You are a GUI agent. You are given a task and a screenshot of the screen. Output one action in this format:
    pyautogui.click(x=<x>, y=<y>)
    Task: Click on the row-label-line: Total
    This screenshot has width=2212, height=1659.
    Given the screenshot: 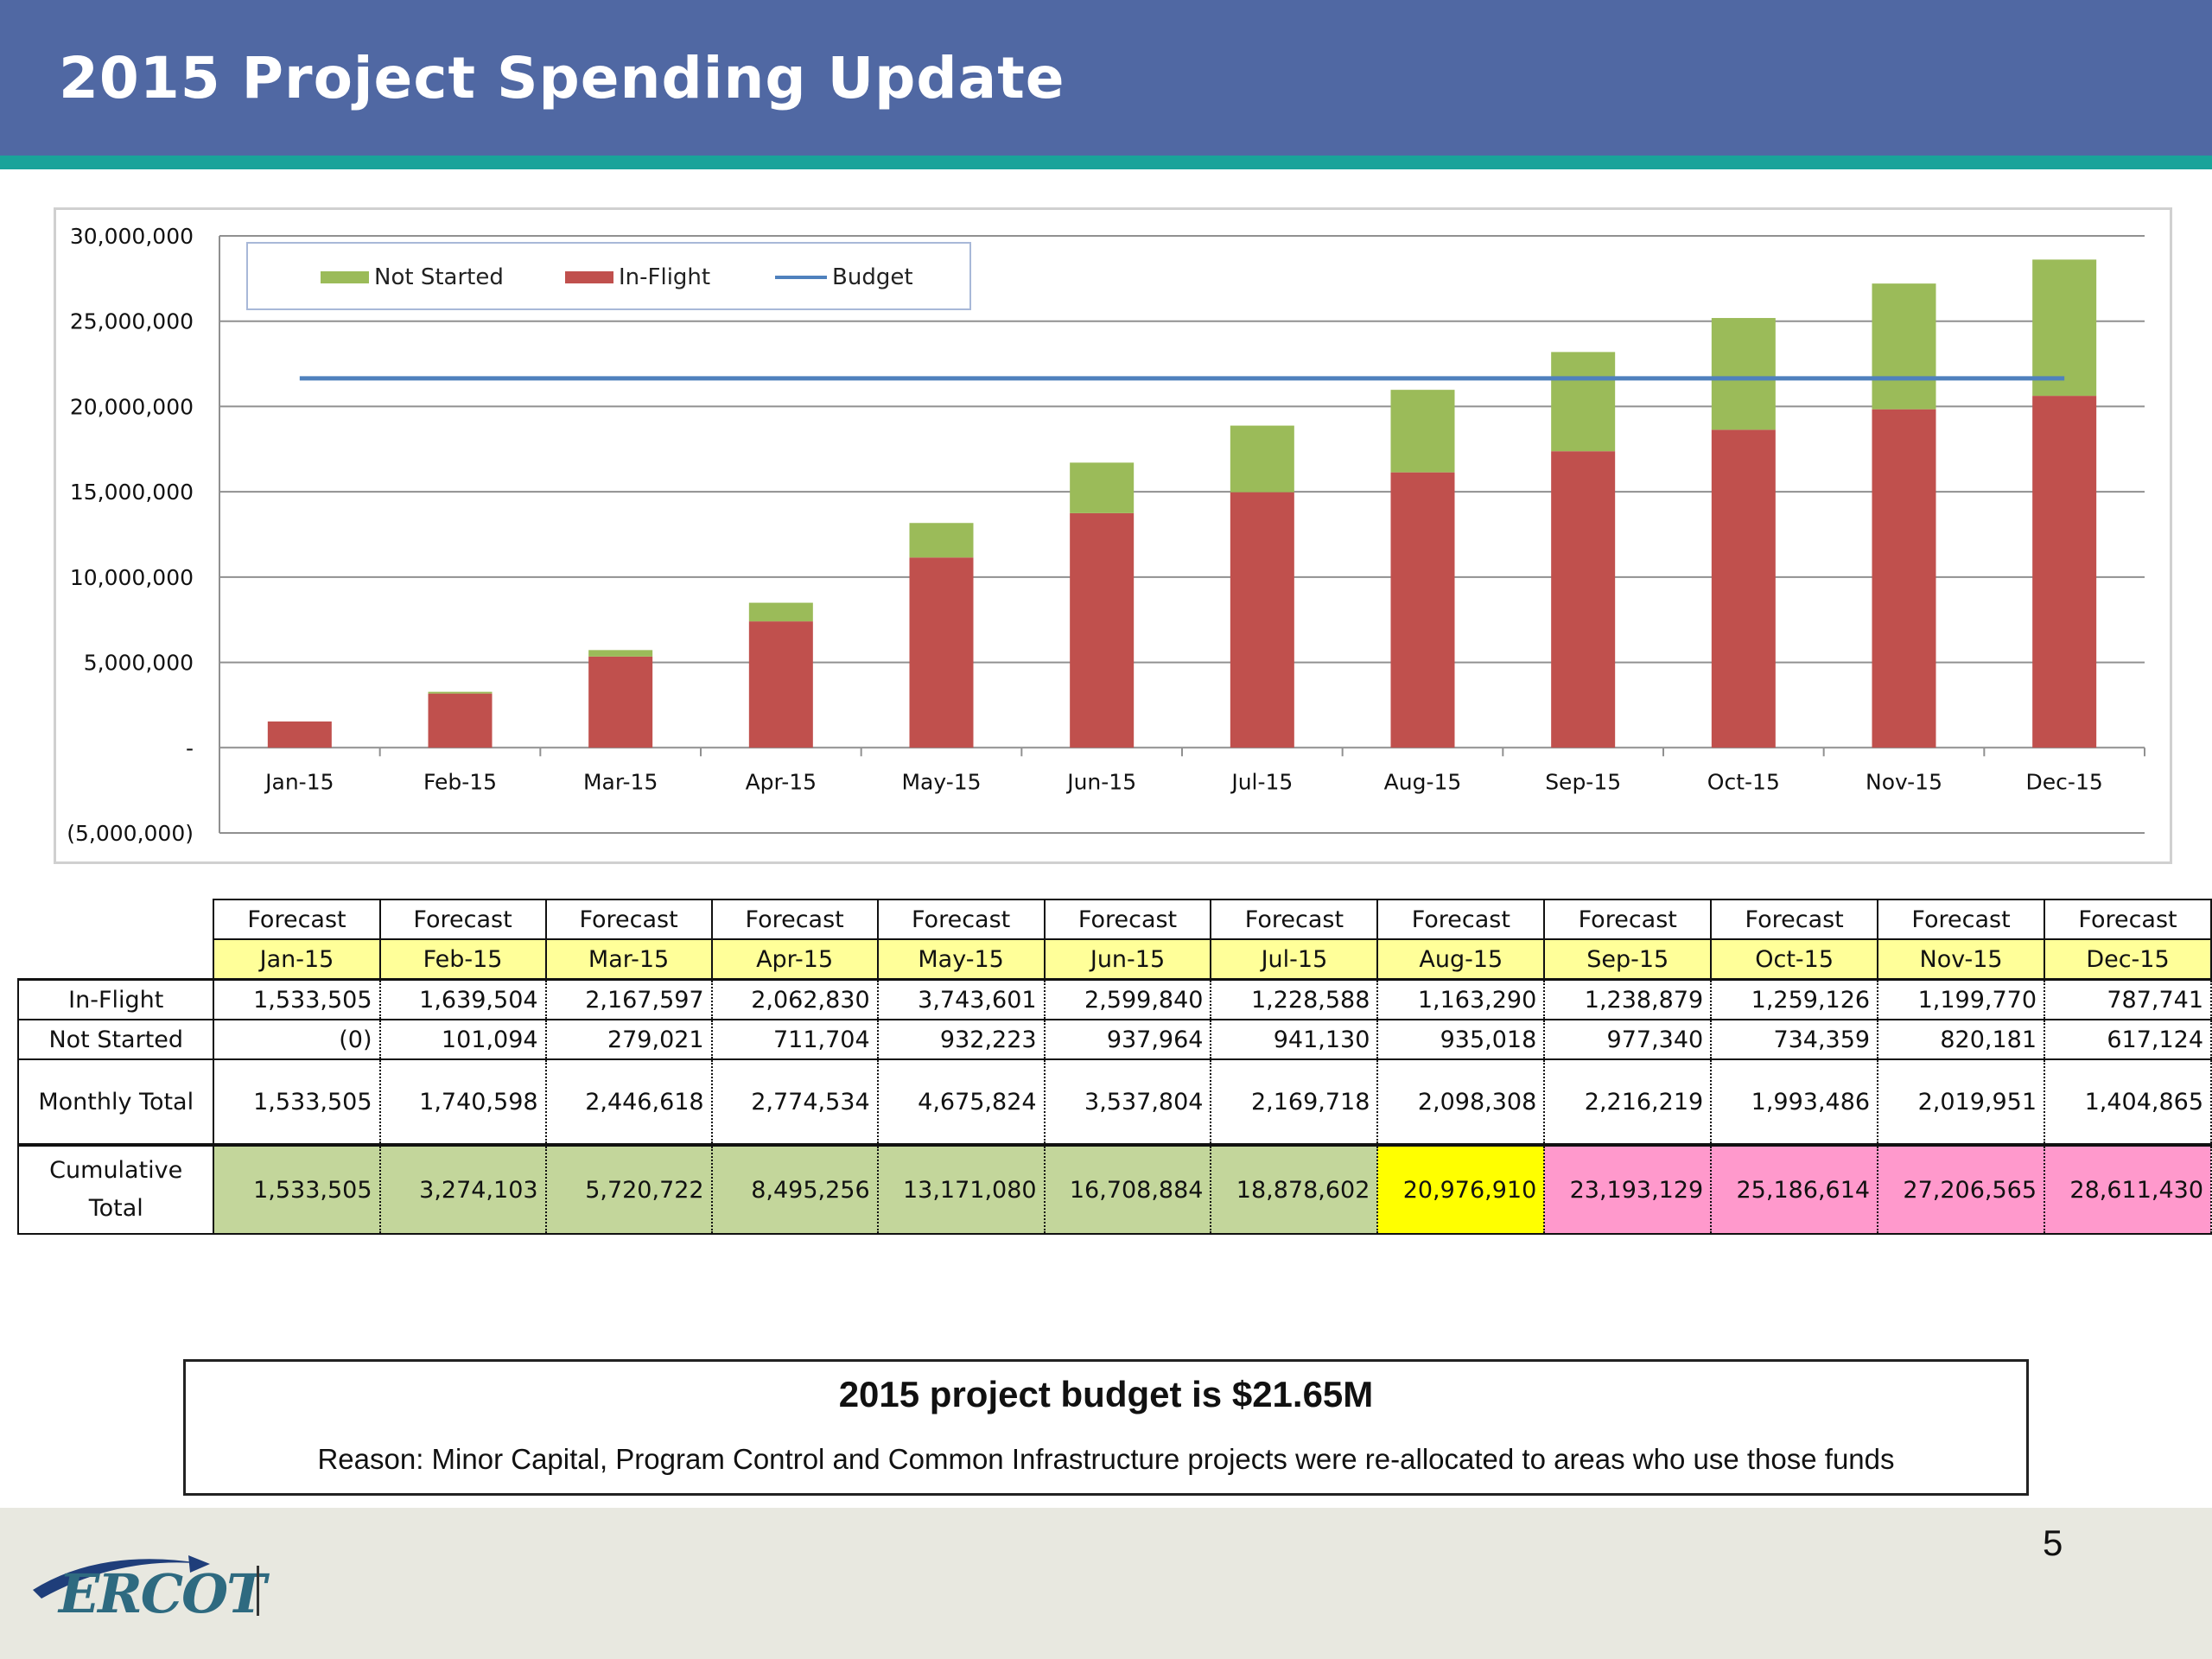 What is the action you would take?
    pyautogui.click(x=115, y=1208)
    